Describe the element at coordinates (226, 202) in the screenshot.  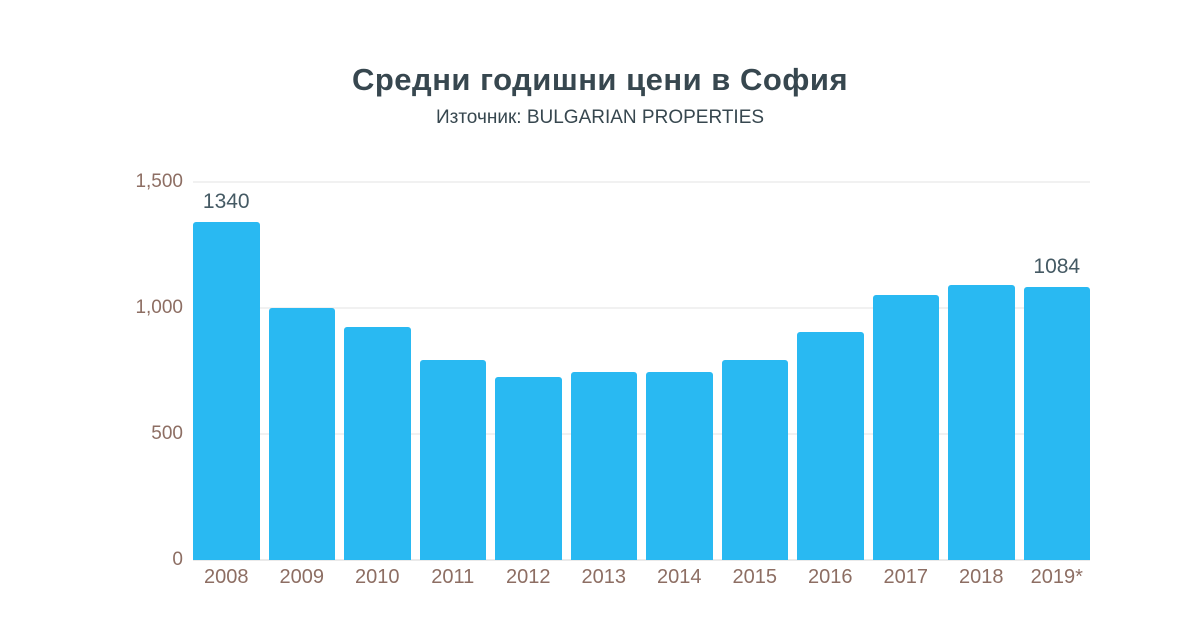
I see `bar-value-label-2008: 1340` at that location.